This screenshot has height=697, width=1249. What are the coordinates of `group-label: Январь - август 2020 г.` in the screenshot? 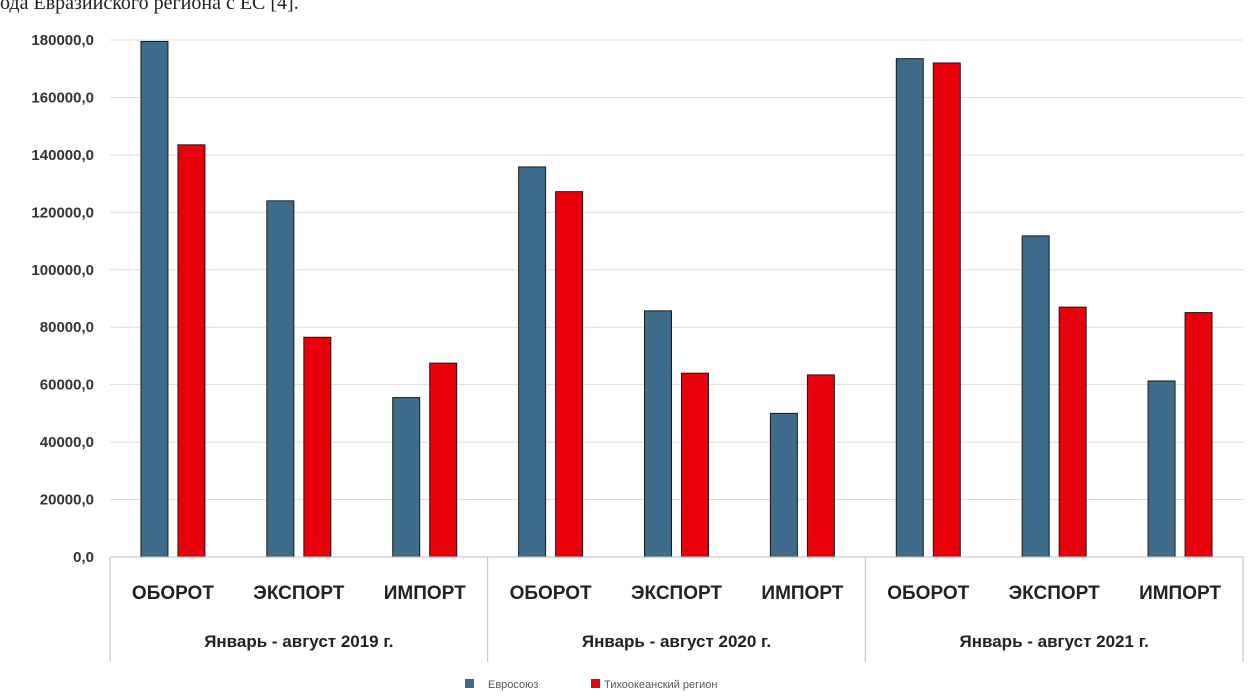 It's located at (676, 641).